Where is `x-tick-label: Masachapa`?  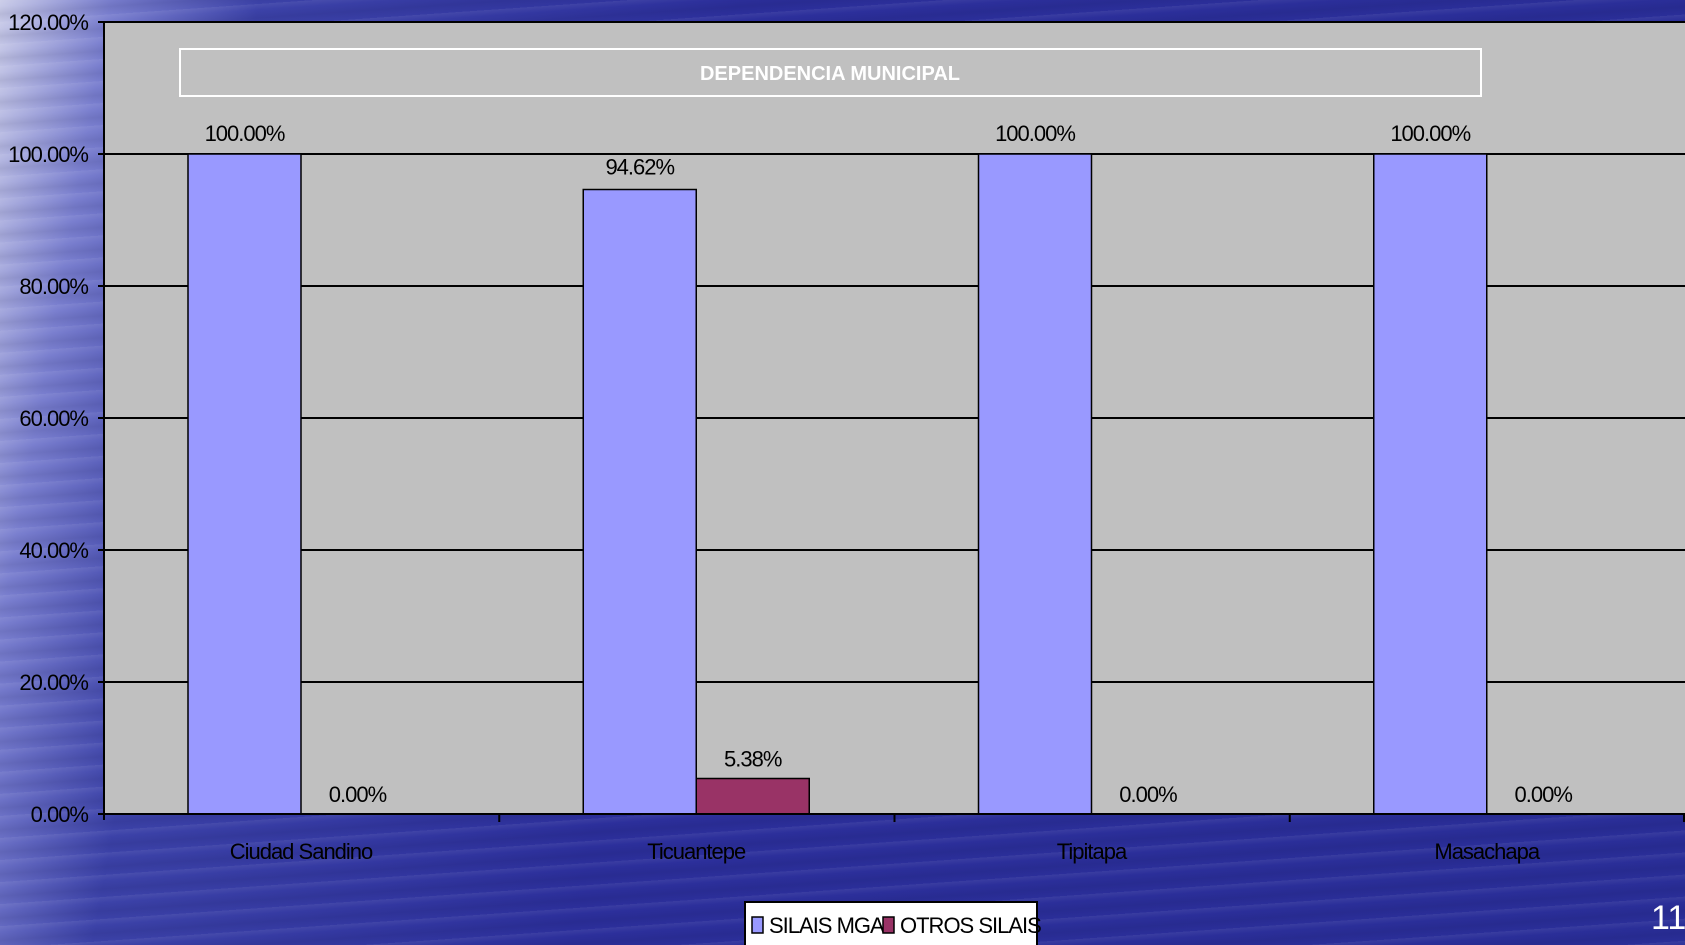 x-tick-label: Masachapa is located at coordinates (1487, 851).